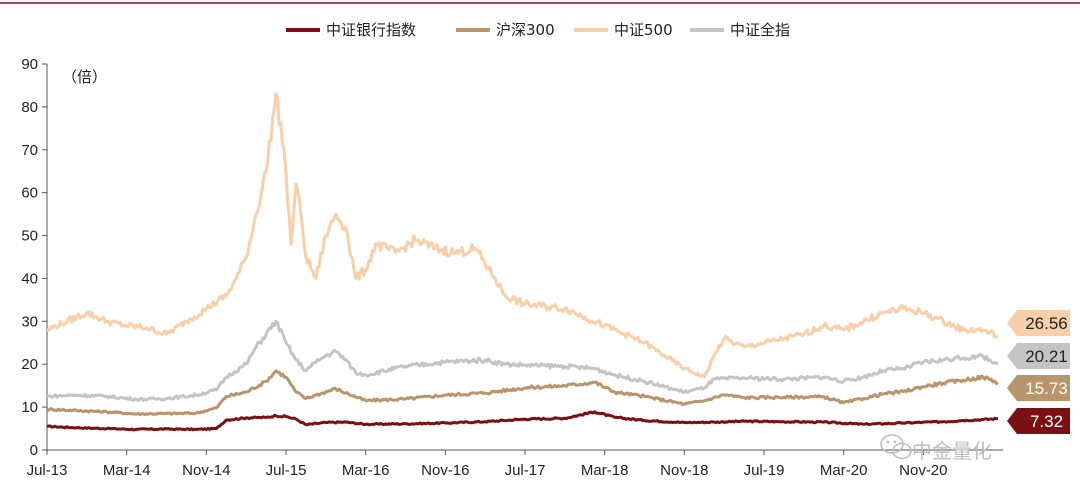 The image size is (1080, 499). What do you see at coordinates (127, 470) in the screenshot?
I see `x-tick-label: Mar-14` at bounding box center [127, 470].